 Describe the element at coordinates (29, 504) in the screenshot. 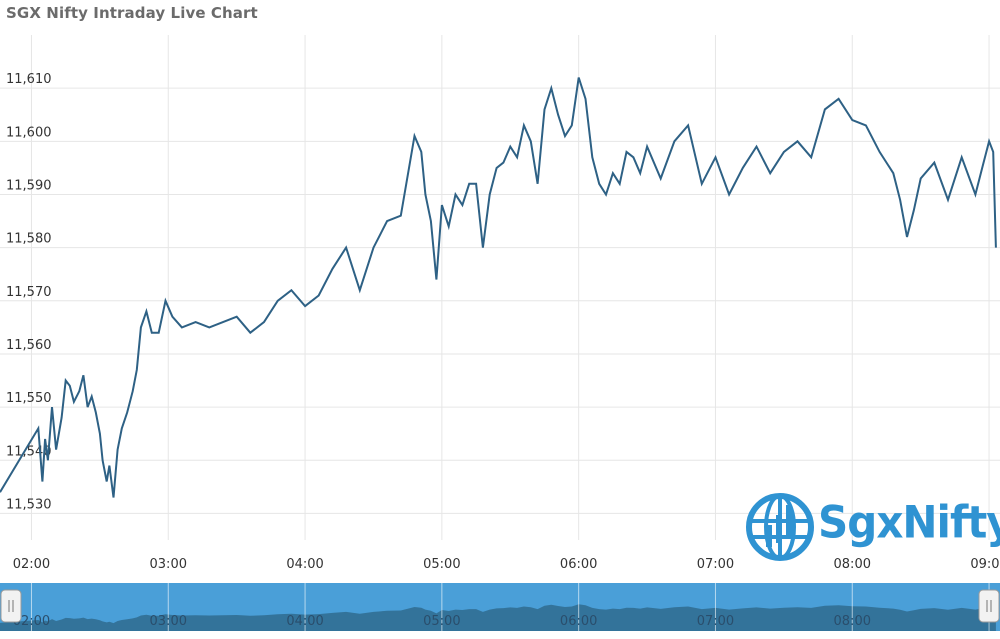

I see `y-tick-label: 11,530` at that location.